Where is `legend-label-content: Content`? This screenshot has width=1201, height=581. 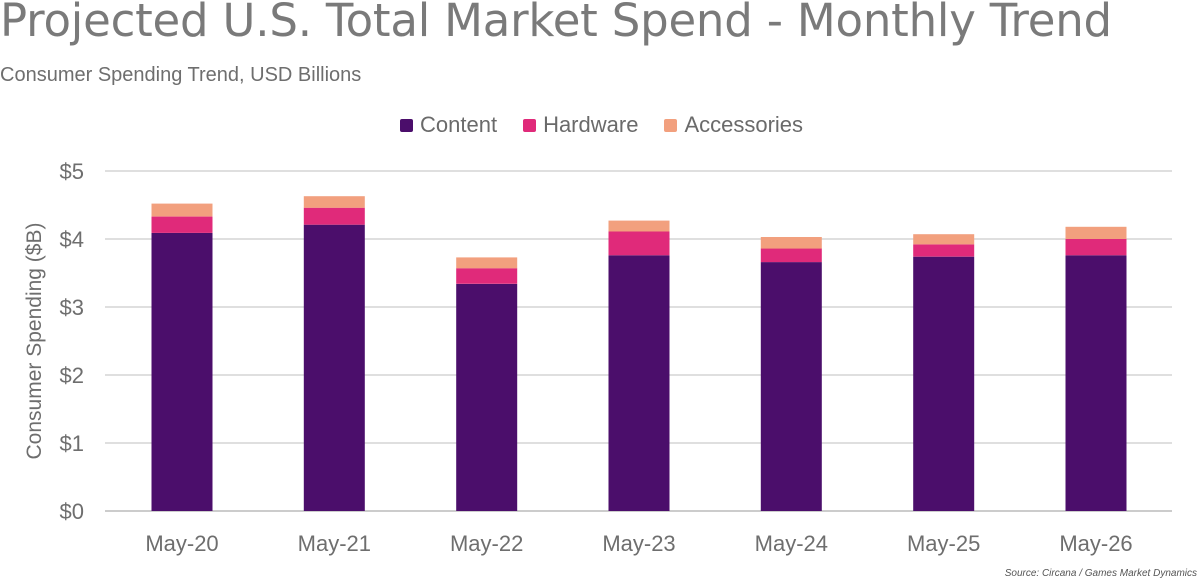
legend-label-content: Content is located at coordinates (459, 124).